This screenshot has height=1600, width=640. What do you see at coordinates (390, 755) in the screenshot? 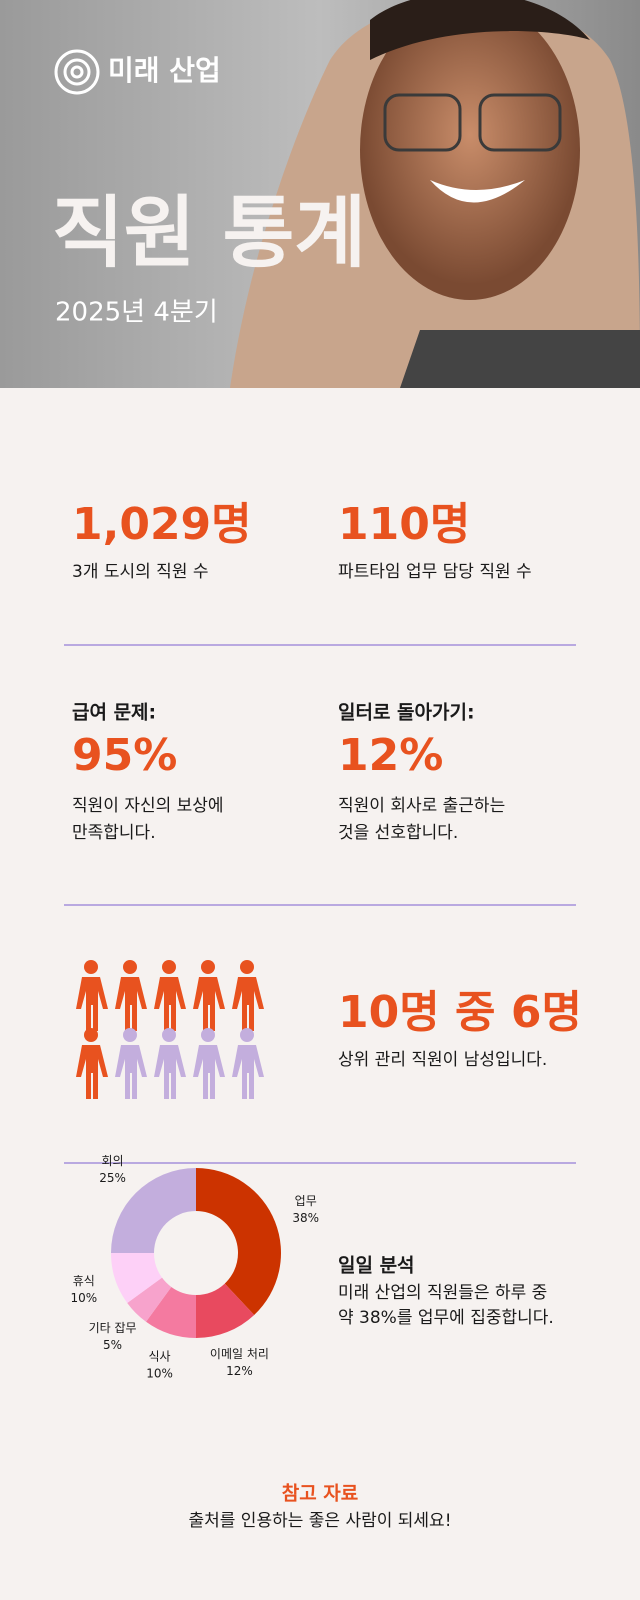
I see `stat-value: 12%` at bounding box center [390, 755].